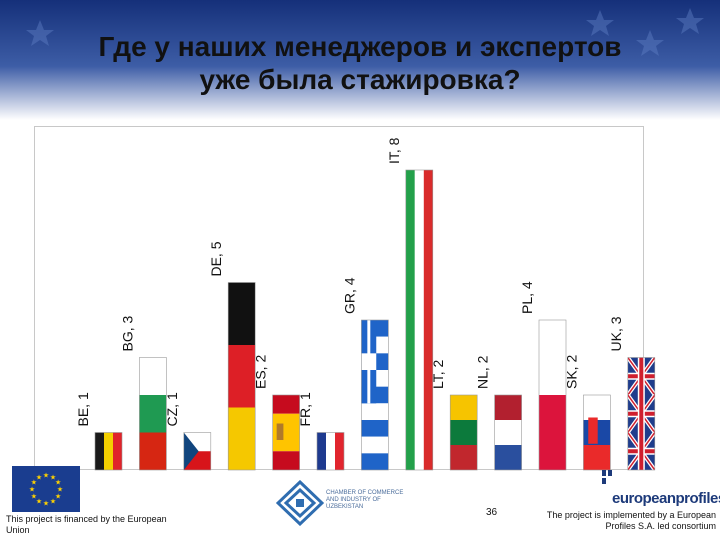 The height and width of the screenshot is (540, 720). Describe the element at coordinates (216, 258) in the screenshot. I see `data-label-de: DE, 5` at that location.